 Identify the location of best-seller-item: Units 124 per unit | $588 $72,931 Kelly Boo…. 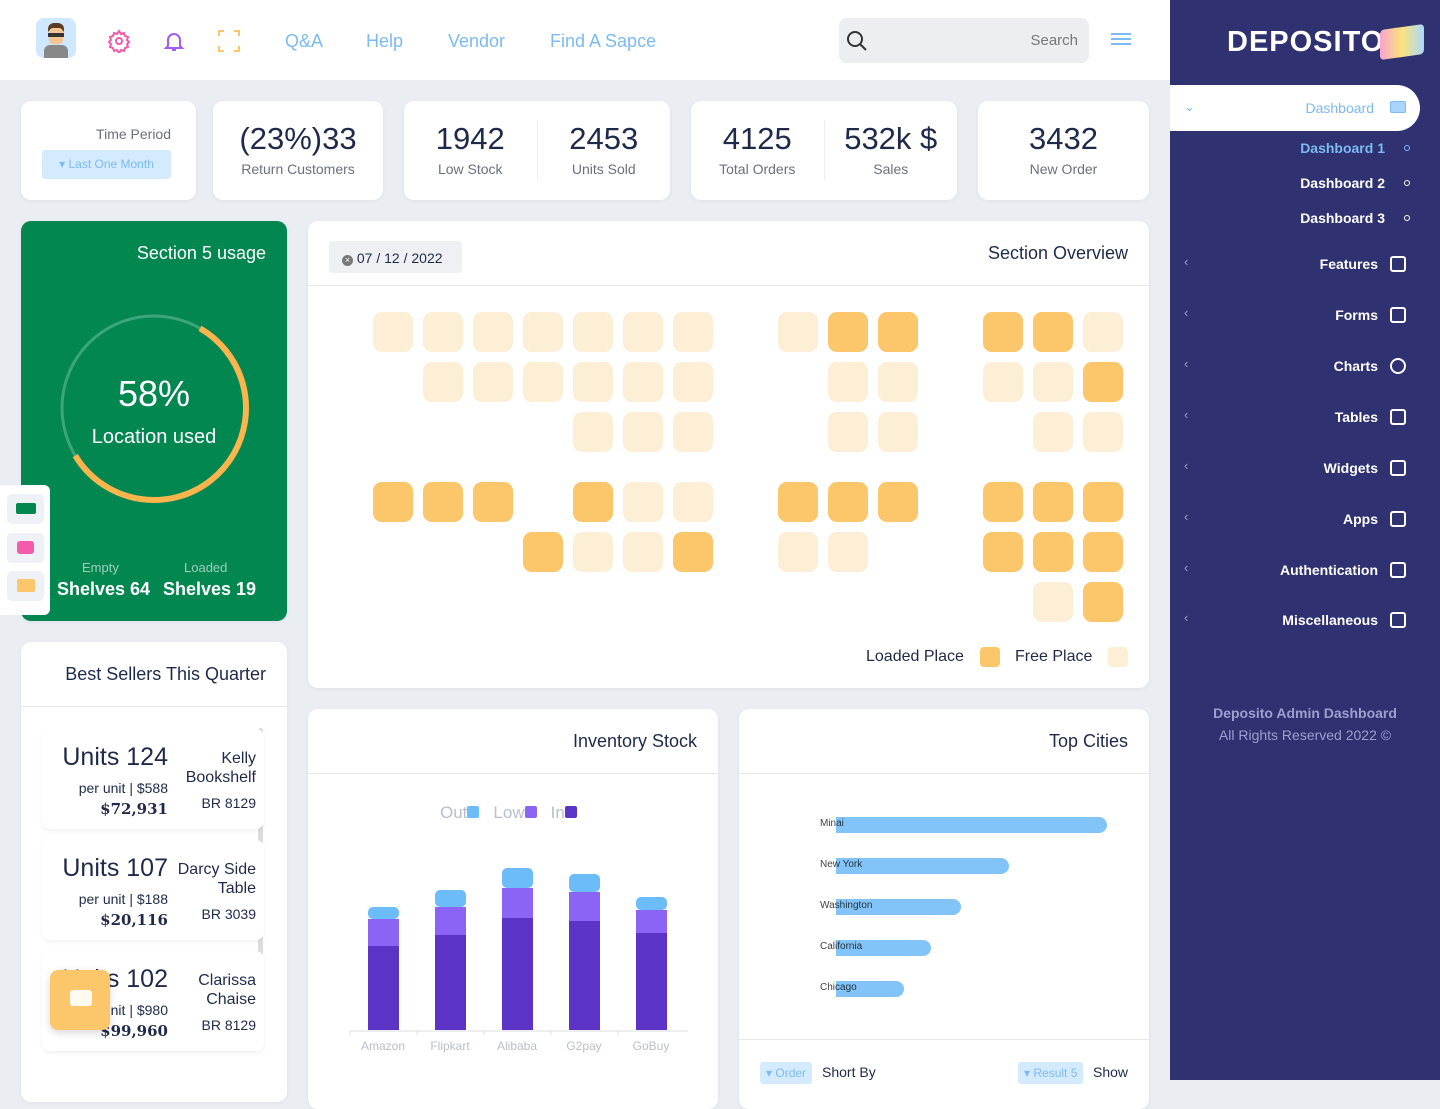
(153, 779).